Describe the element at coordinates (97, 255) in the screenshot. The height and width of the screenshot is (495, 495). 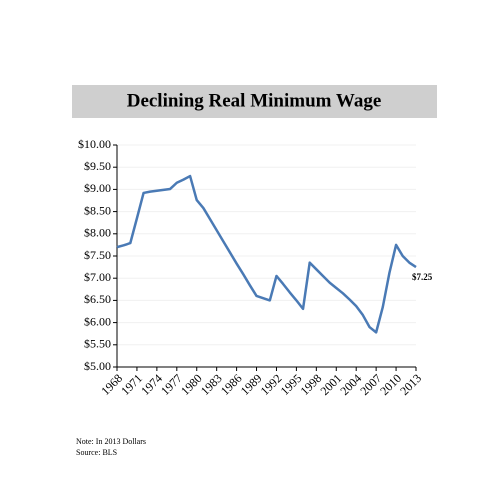
I see `y-tick-label: $7.50` at that location.